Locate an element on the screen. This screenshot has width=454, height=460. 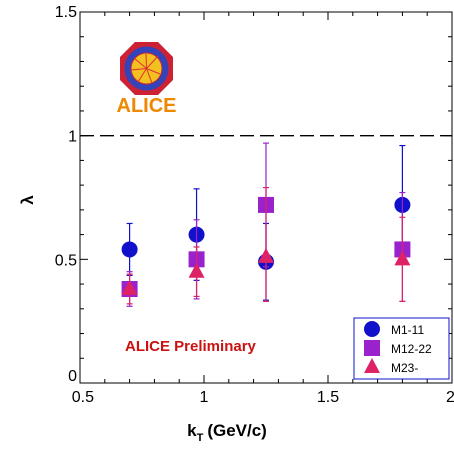
alice-logo: ALICE is located at coordinates (147, 79).